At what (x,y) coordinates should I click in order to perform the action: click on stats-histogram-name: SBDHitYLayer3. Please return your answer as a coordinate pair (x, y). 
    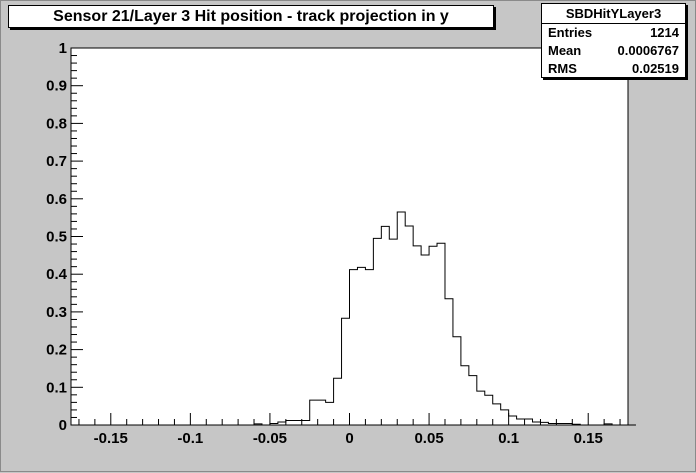
    Looking at the image, I should click on (613, 14).